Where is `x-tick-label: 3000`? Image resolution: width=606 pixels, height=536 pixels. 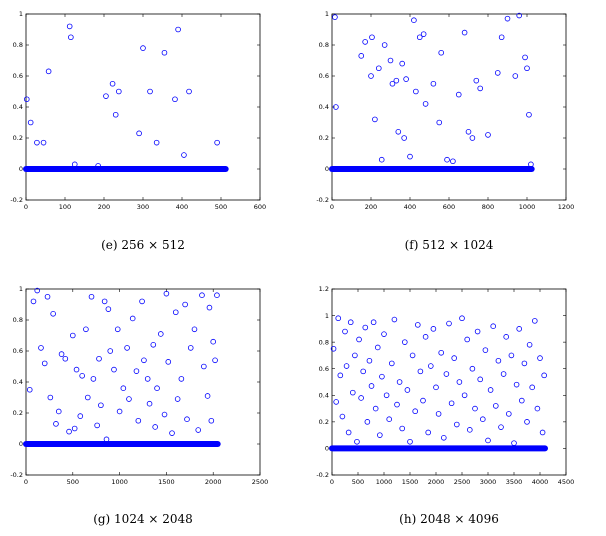 x-tick-label: 3000 is located at coordinates (488, 482).